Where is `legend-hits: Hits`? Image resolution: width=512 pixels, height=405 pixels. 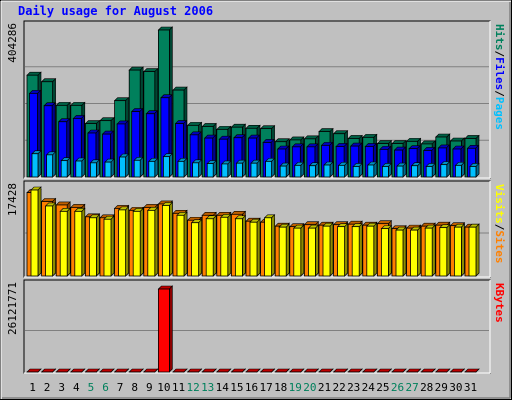 legend-hits: Hits is located at coordinates (499, 37).